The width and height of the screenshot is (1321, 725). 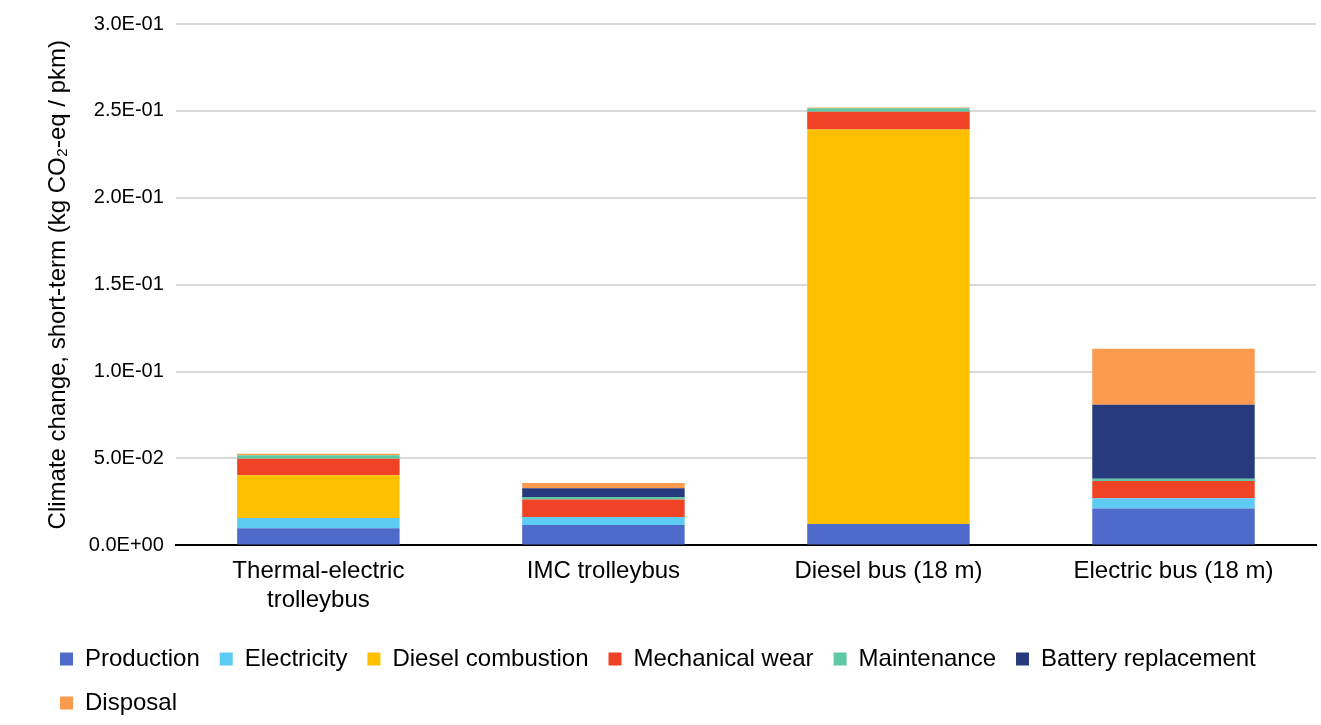 What do you see at coordinates (490, 657) in the screenshot?
I see `legend-label: Diesel combustion` at bounding box center [490, 657].